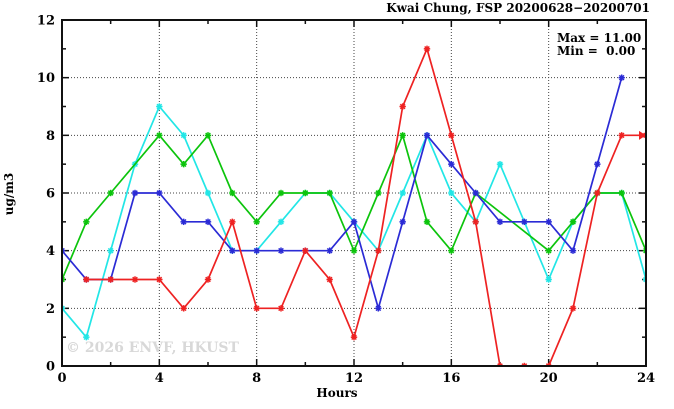 This screenshot has height=409, width=674. I want to click on x-tick-label: 8, so click(256, 378).